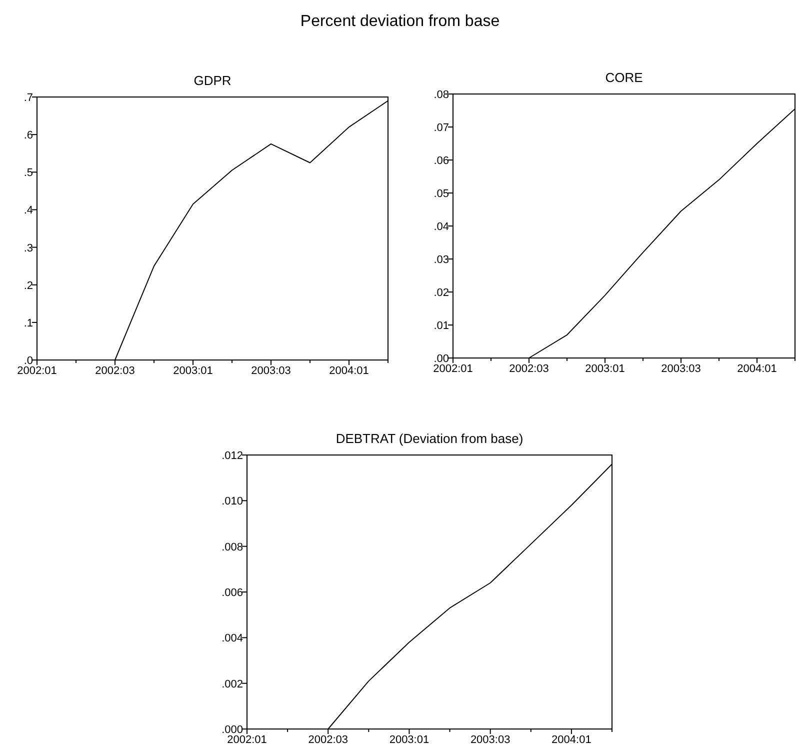 This screenshot has width=800, height=756. What do you see at coordinates (28, 98) in the screenshot?
I see `y-tick-label: .7` at bounding box center [28, 98].